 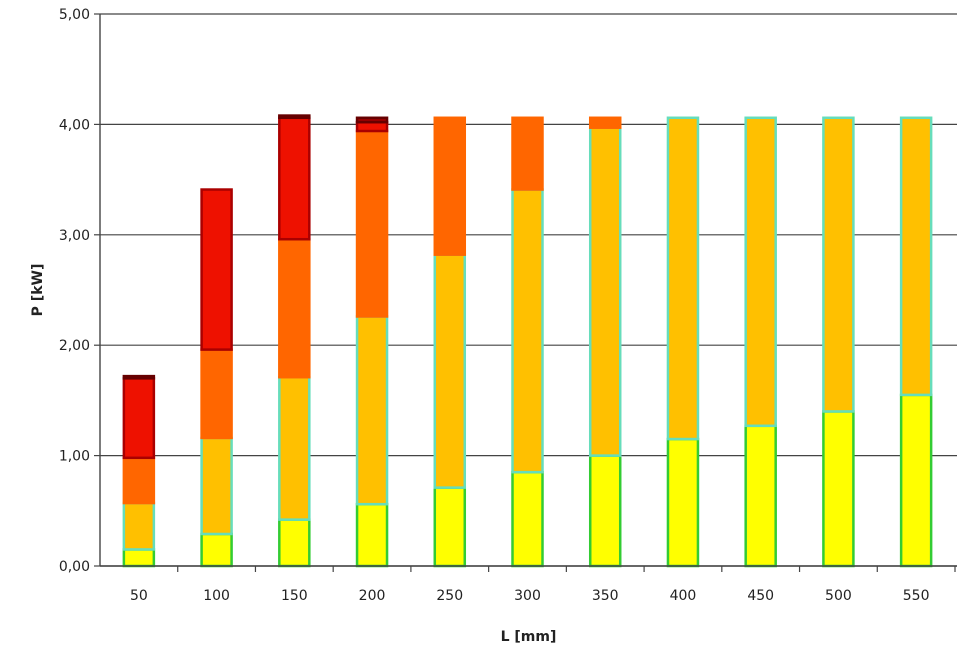 What do you see at coordinates (74, 15) in the screenshot?
I see `y-tick-label: 5,00` at bounding box center [74, 15].